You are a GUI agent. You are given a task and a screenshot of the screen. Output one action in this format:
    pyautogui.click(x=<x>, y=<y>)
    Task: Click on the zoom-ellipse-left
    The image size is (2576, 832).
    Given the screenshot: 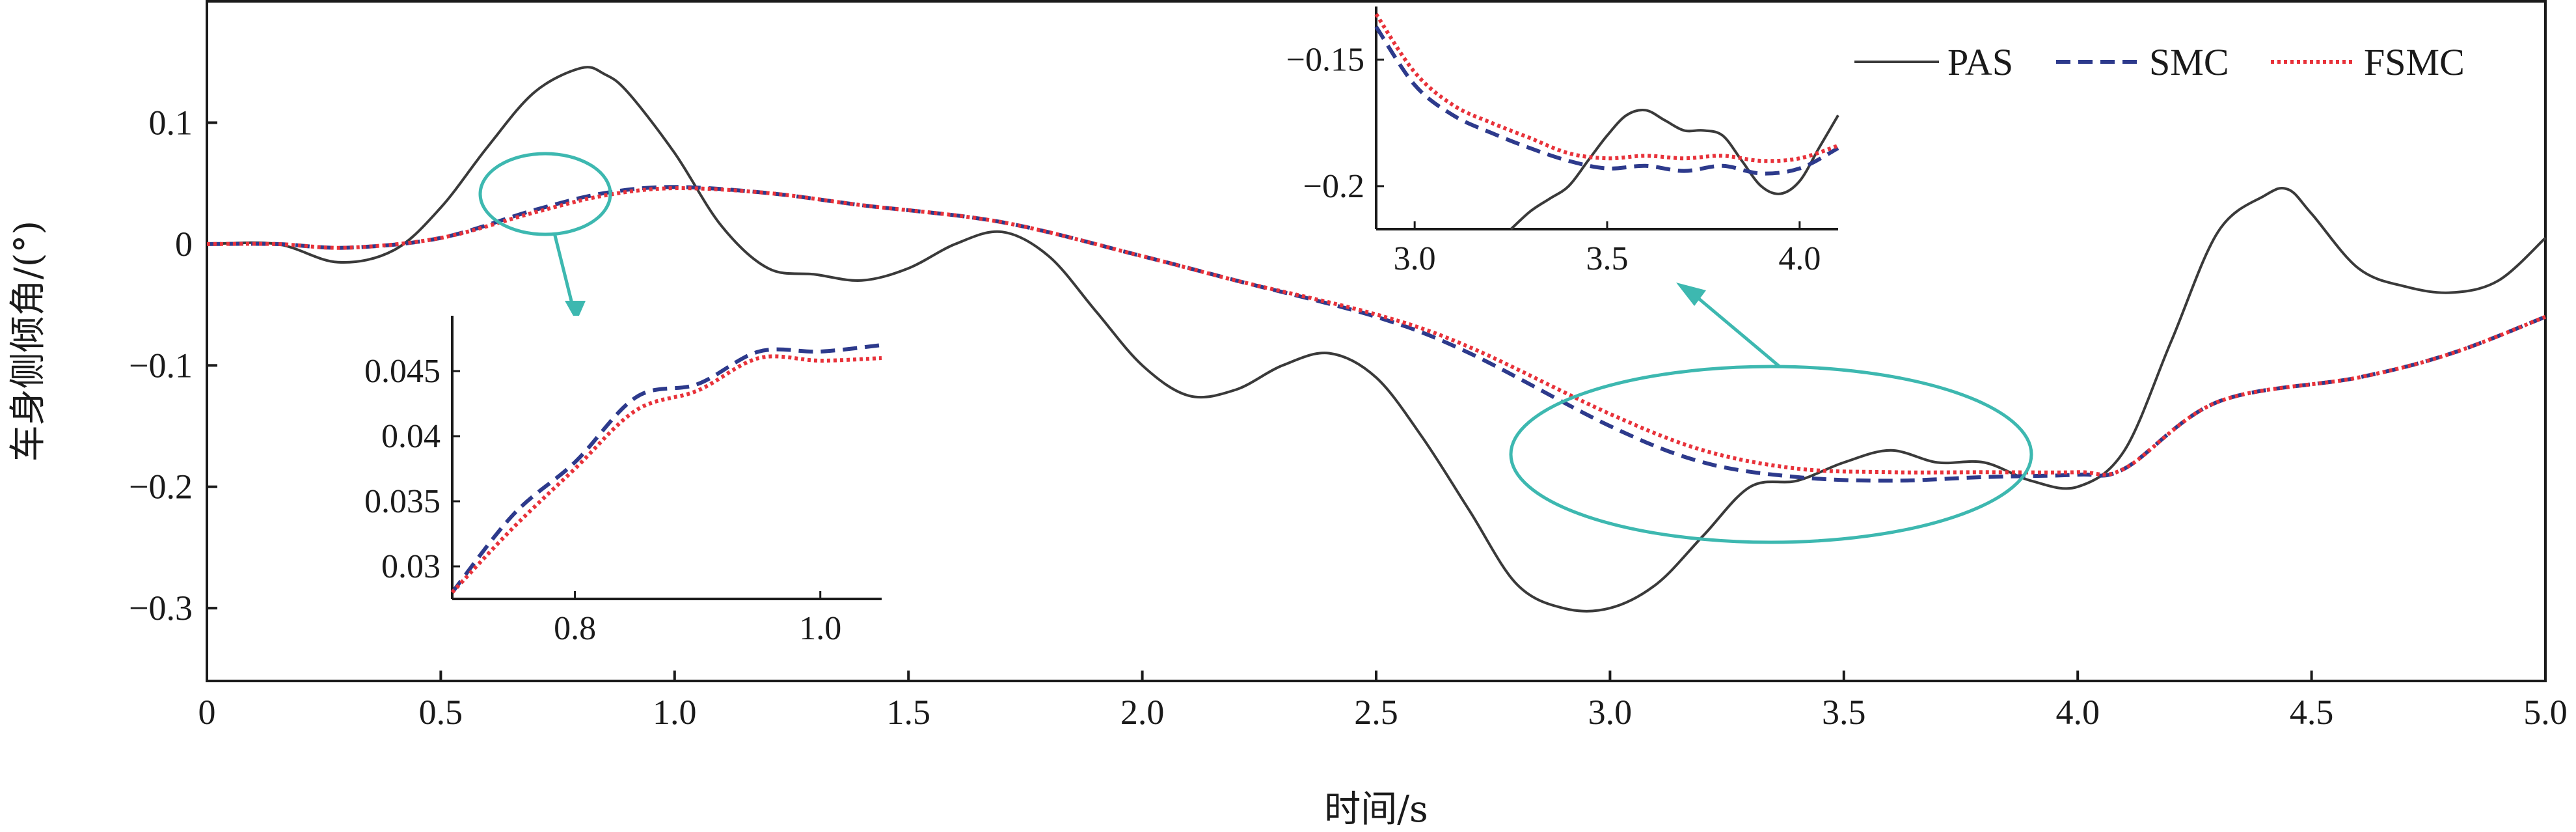 What is the action you would take?
    pyautogui.click(x=545, y=194)
    